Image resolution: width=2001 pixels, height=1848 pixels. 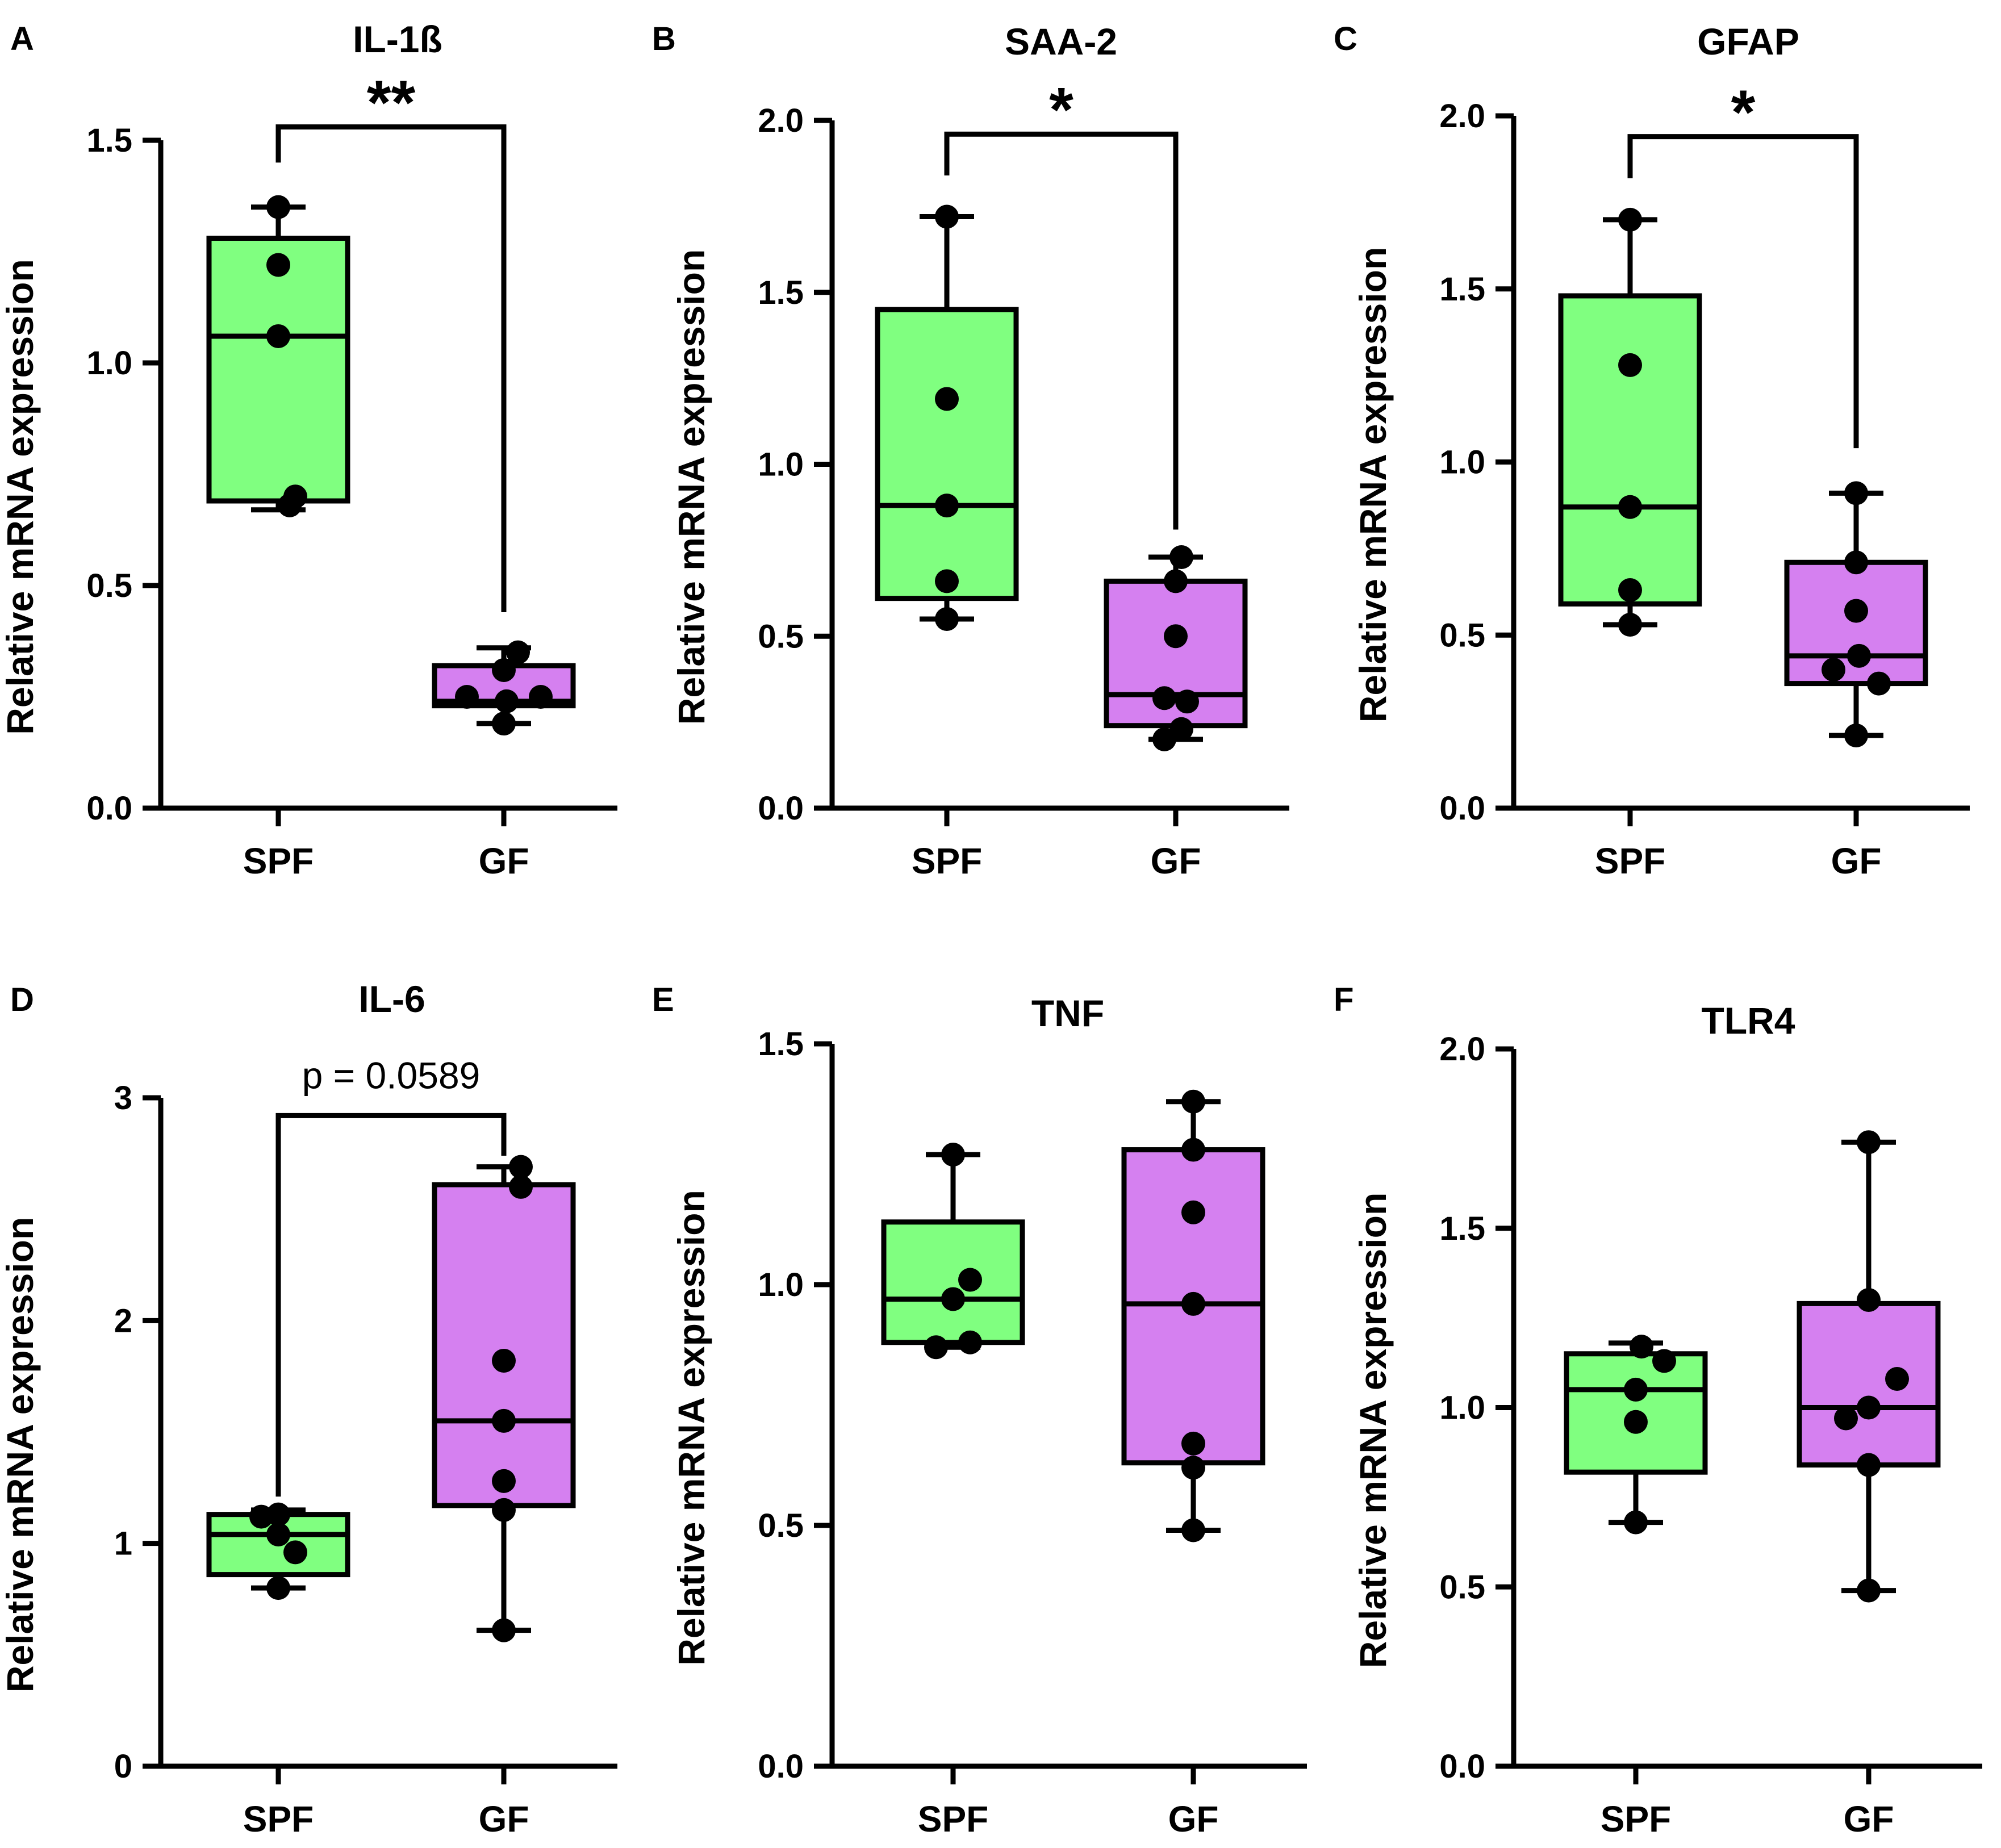 I want to click on panel-letter: E, so click(x=663, y=999).